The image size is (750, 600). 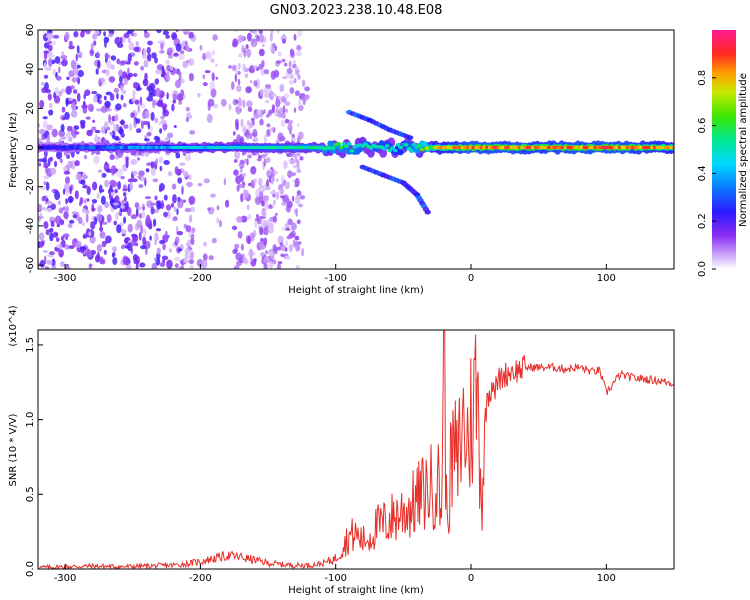 I want to click on snr-x-tick-label: 100, so click(x=606, y=578).